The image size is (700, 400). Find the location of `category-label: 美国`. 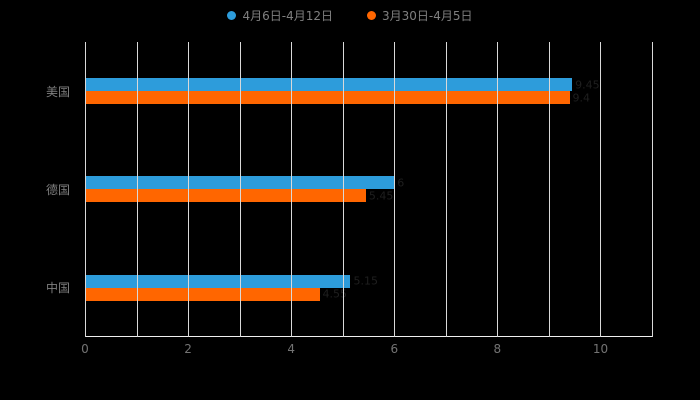

category-label: 美国 is located at coordinates (57, 91).